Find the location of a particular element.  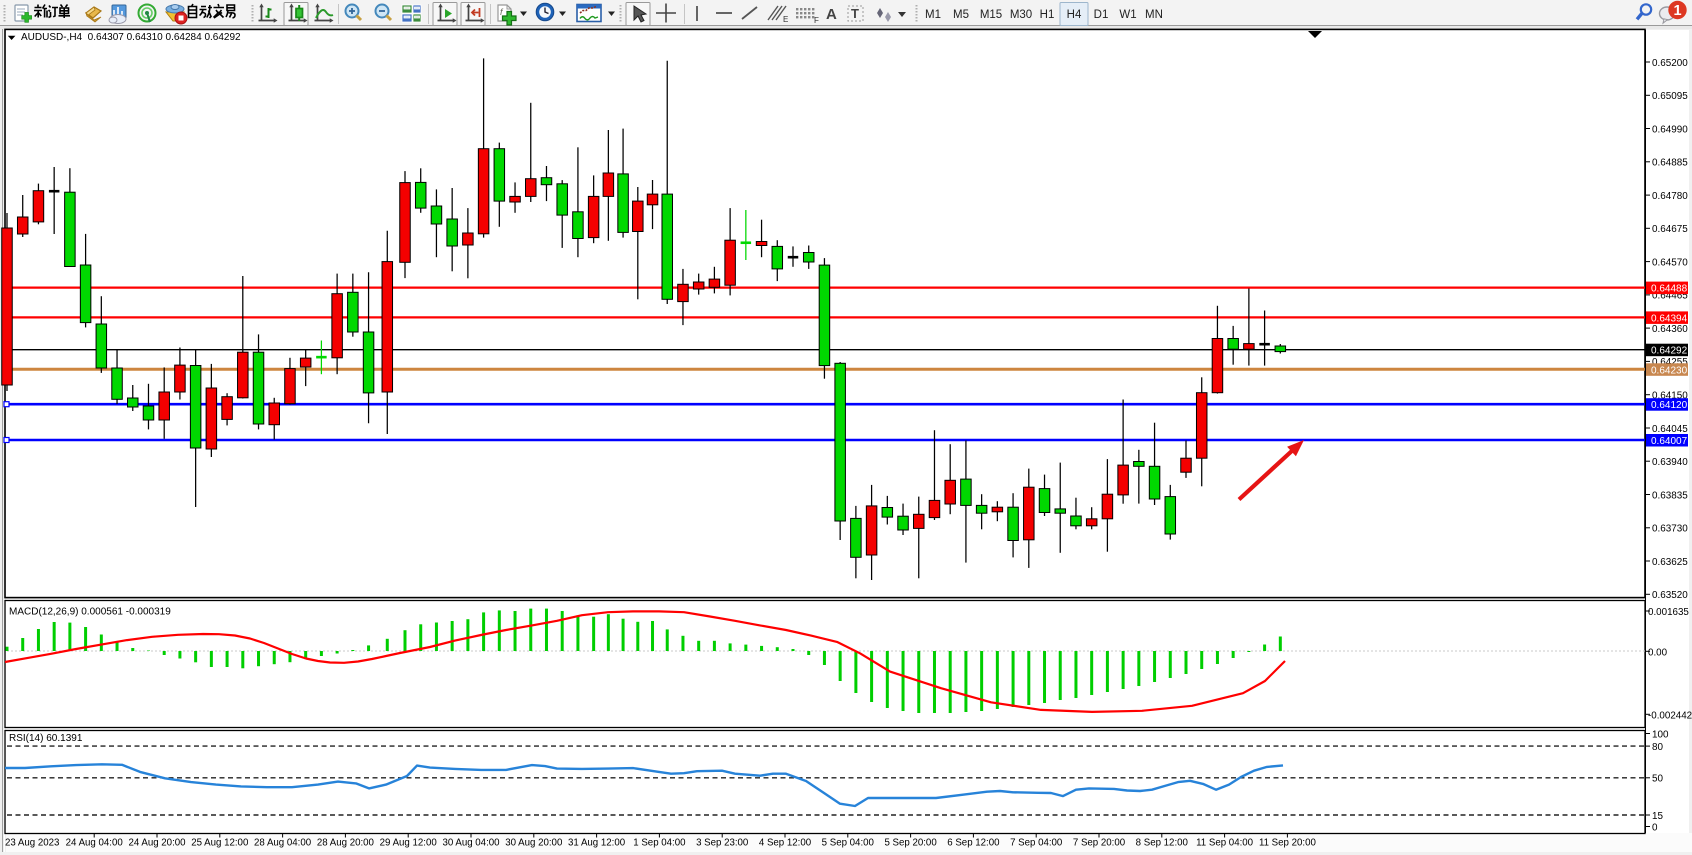

svg-text: D1 is located at coordinates (1101, 15).